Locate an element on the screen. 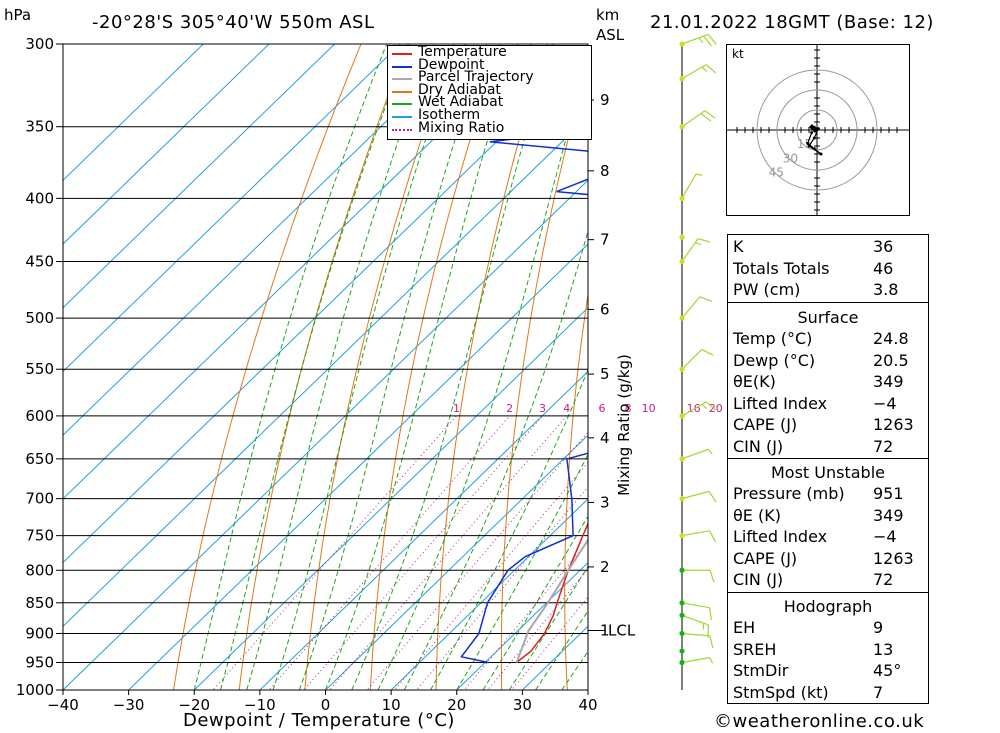 The height and width of the screenshot is (733, 1000). hodograph-stat-row: SREH 13 is located at coordinates (828, 649).